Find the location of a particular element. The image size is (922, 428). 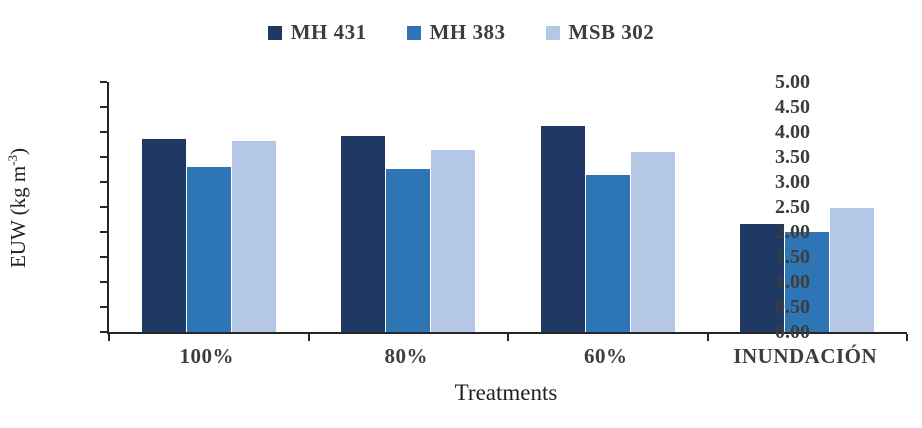

legend-item-msb-302: MSB 302 is located at coordinates (600, 32).